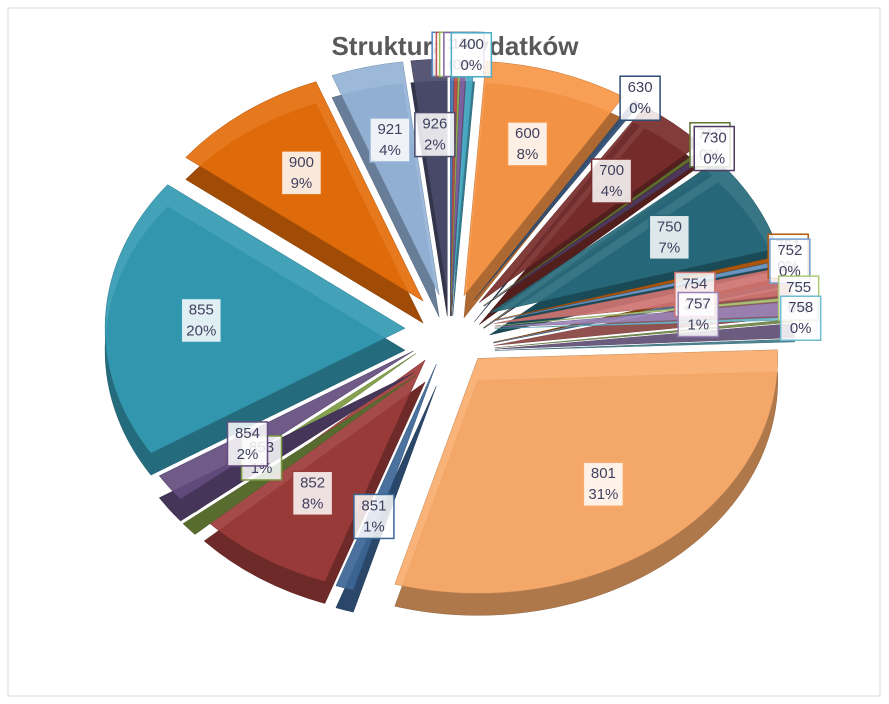  Describe the element at coordinates (373, 505) in the screenshot. I see `category-label: 851` at that location.